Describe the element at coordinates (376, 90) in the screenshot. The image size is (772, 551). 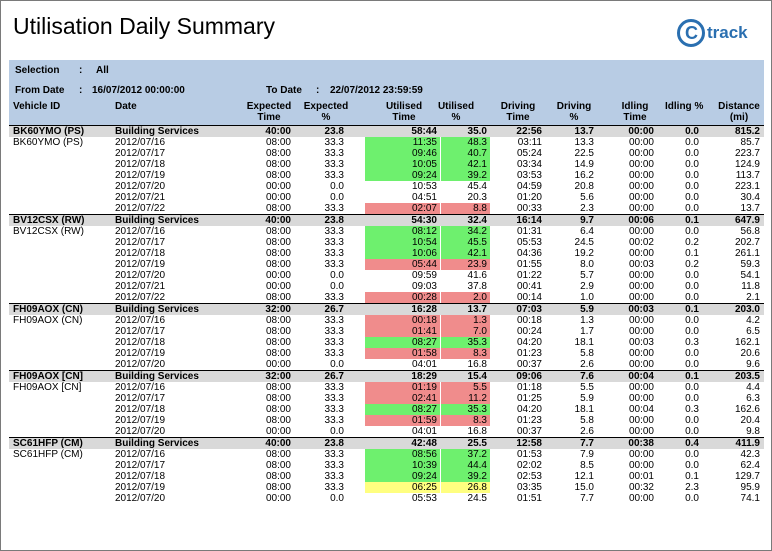
I see `to-date-value: 22/07/2012 23:59:59` at that location.